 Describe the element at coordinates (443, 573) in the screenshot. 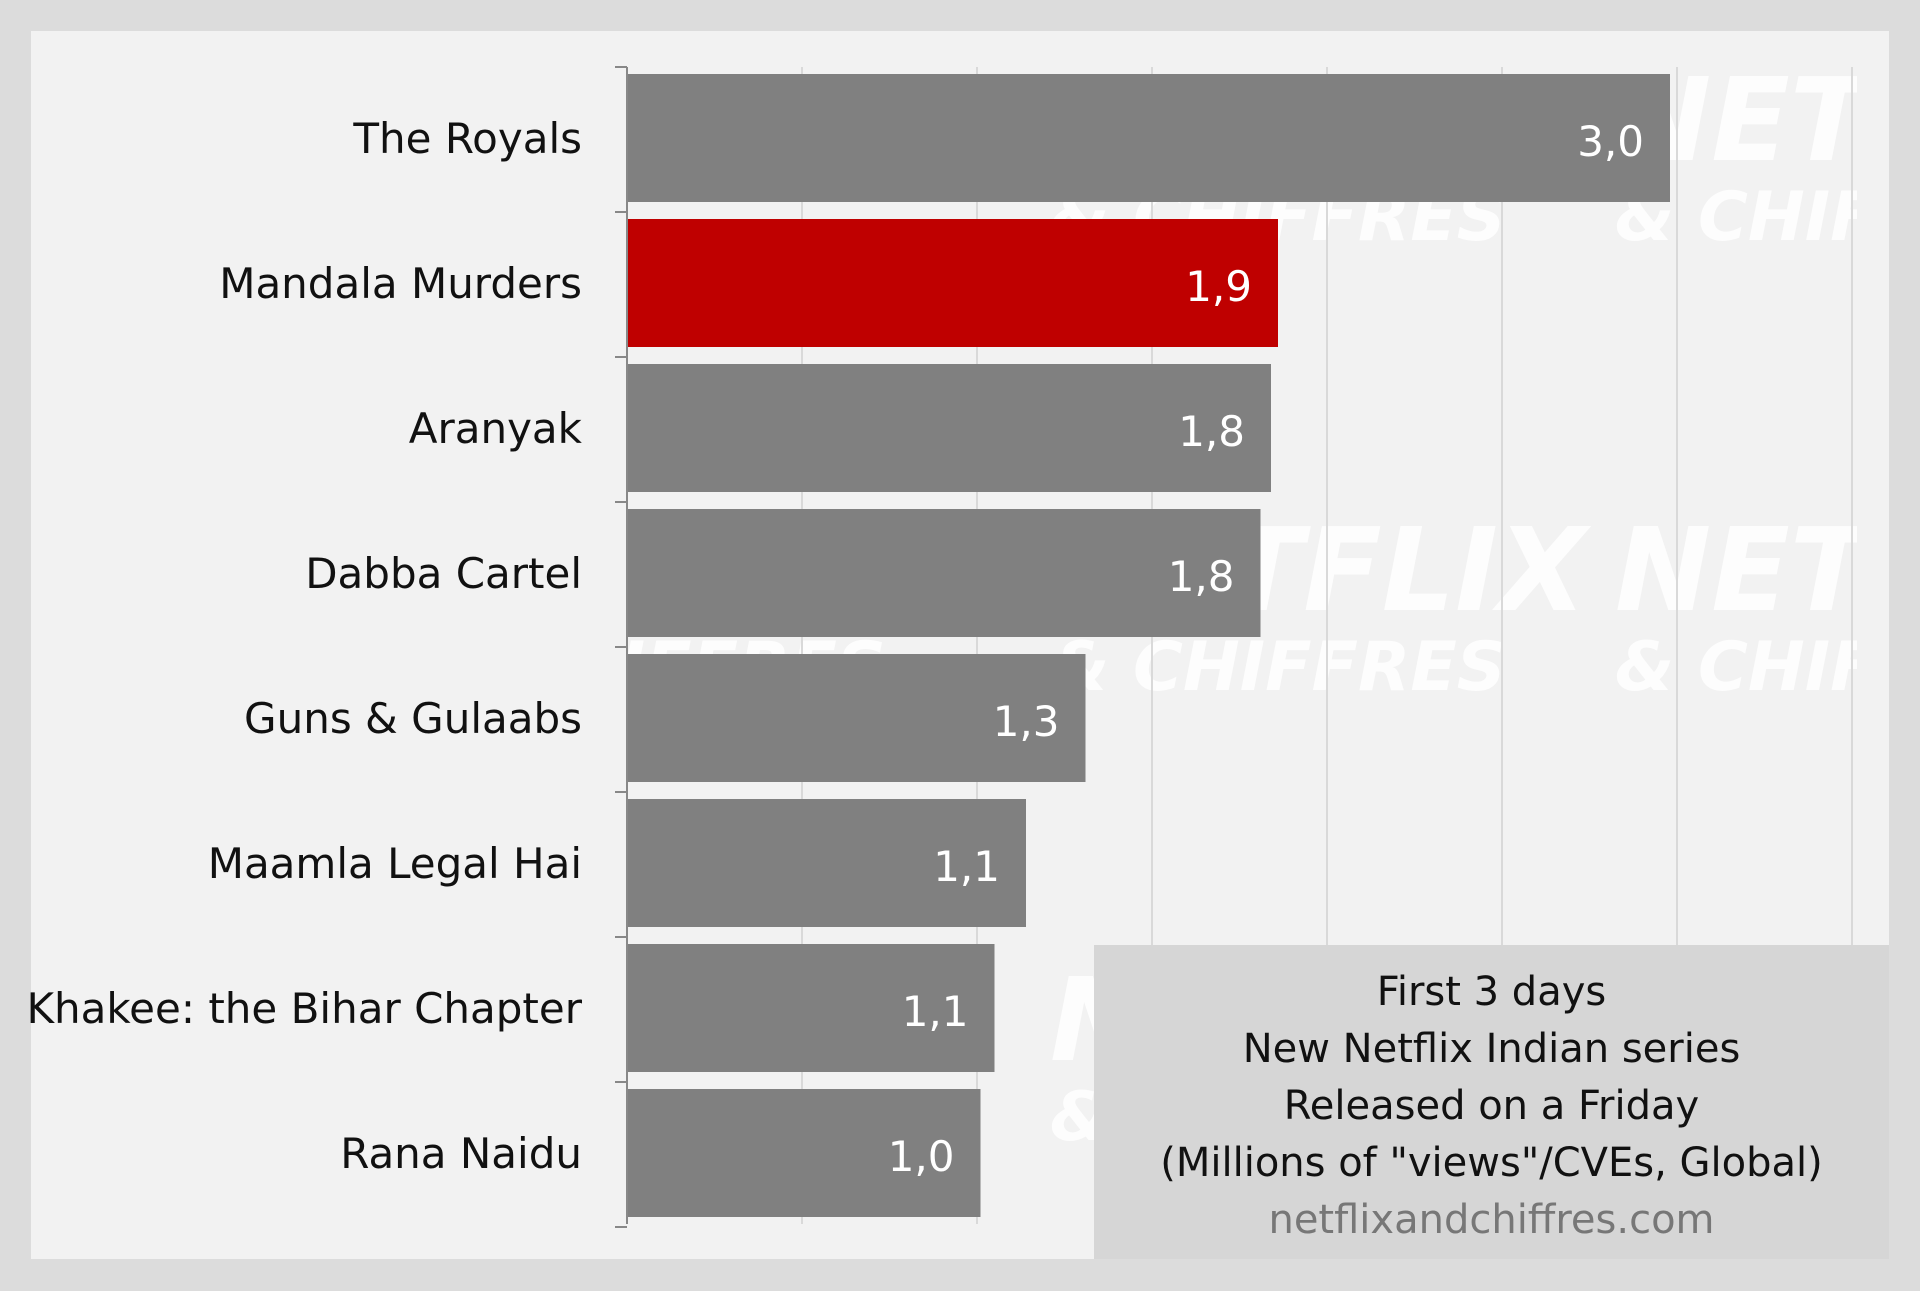

I see `category-label: Dabba Cartel` at that location.